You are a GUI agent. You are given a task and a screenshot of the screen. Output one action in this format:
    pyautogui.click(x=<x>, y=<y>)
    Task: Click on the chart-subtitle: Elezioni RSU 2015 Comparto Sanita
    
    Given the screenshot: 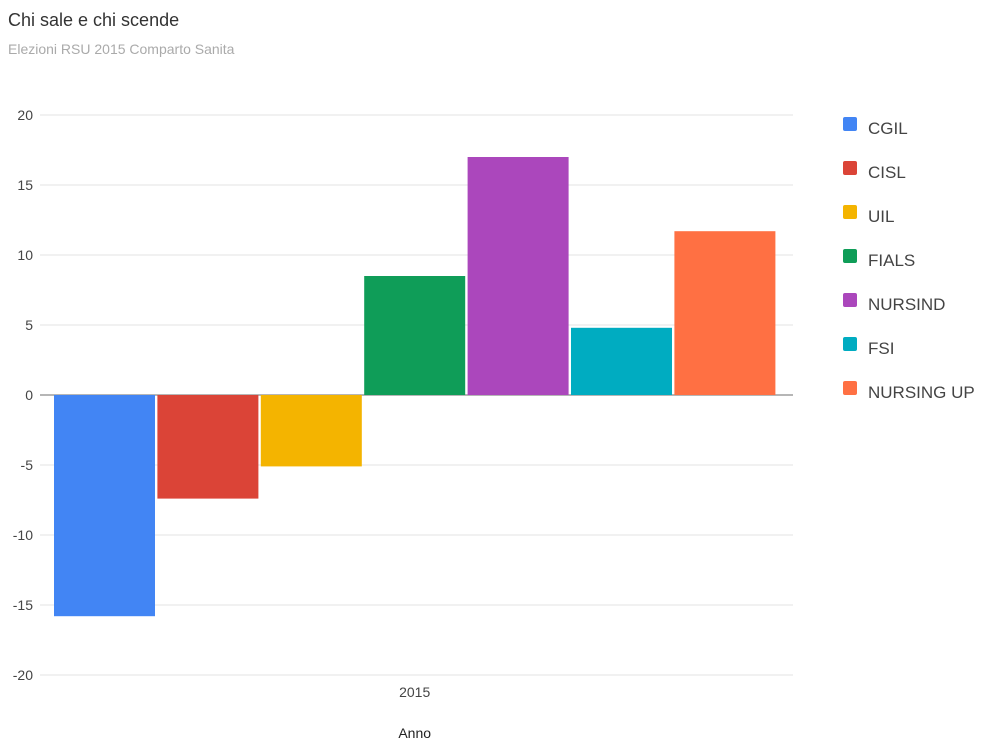 What is the action you would take?
    pyautogui.click(x=121, y=49)
    